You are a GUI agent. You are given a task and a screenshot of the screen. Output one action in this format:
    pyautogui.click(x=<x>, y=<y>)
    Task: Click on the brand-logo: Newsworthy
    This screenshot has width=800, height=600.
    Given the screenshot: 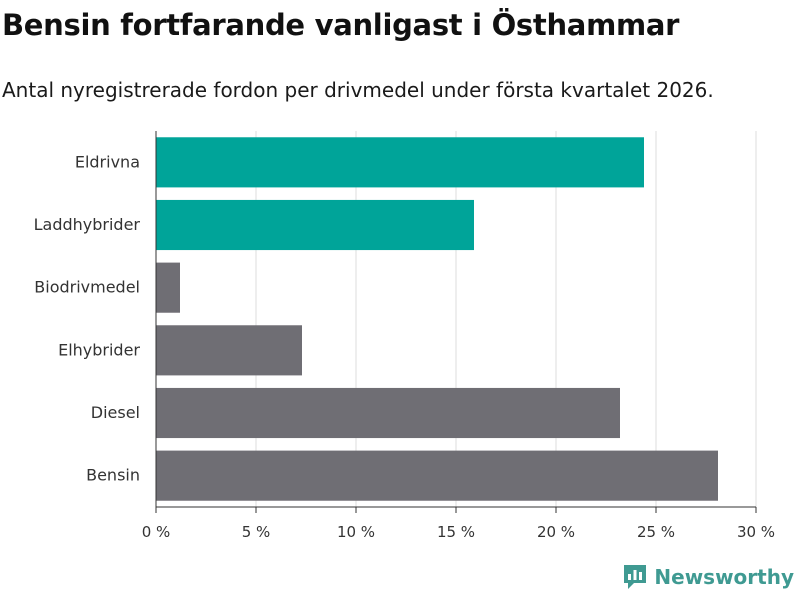 What is the action you would take?
    pyautogui.click(x=708, y=577)
    